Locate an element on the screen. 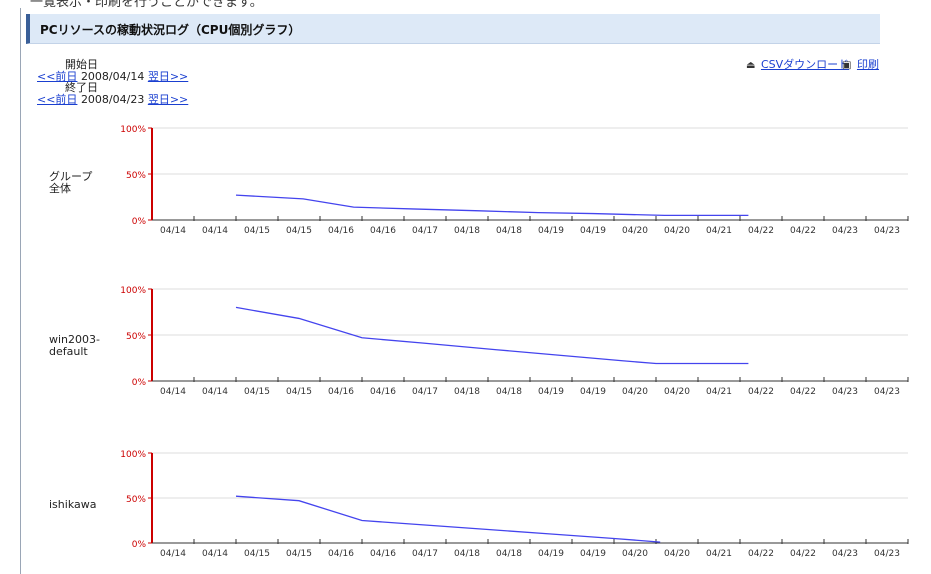 The width and height of the screenshot is (931, 574). end-date-value: 2008/04/23 is located at coordinates (112, 99).